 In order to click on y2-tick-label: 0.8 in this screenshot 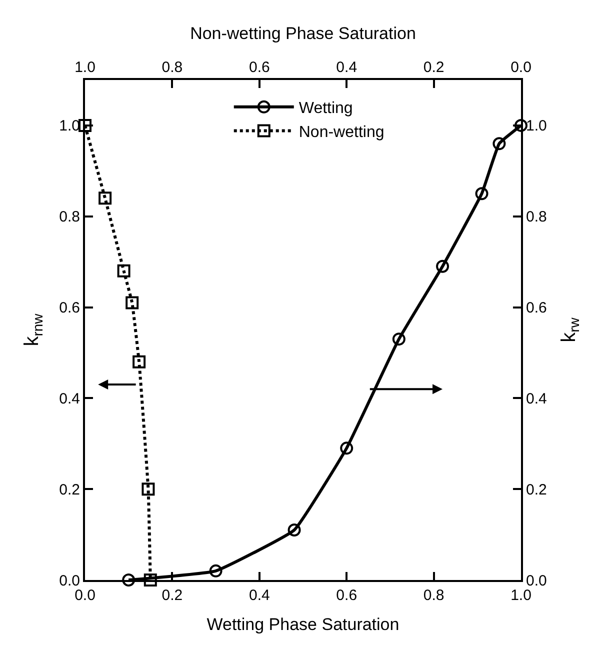, I will do `click(536, 217)`.